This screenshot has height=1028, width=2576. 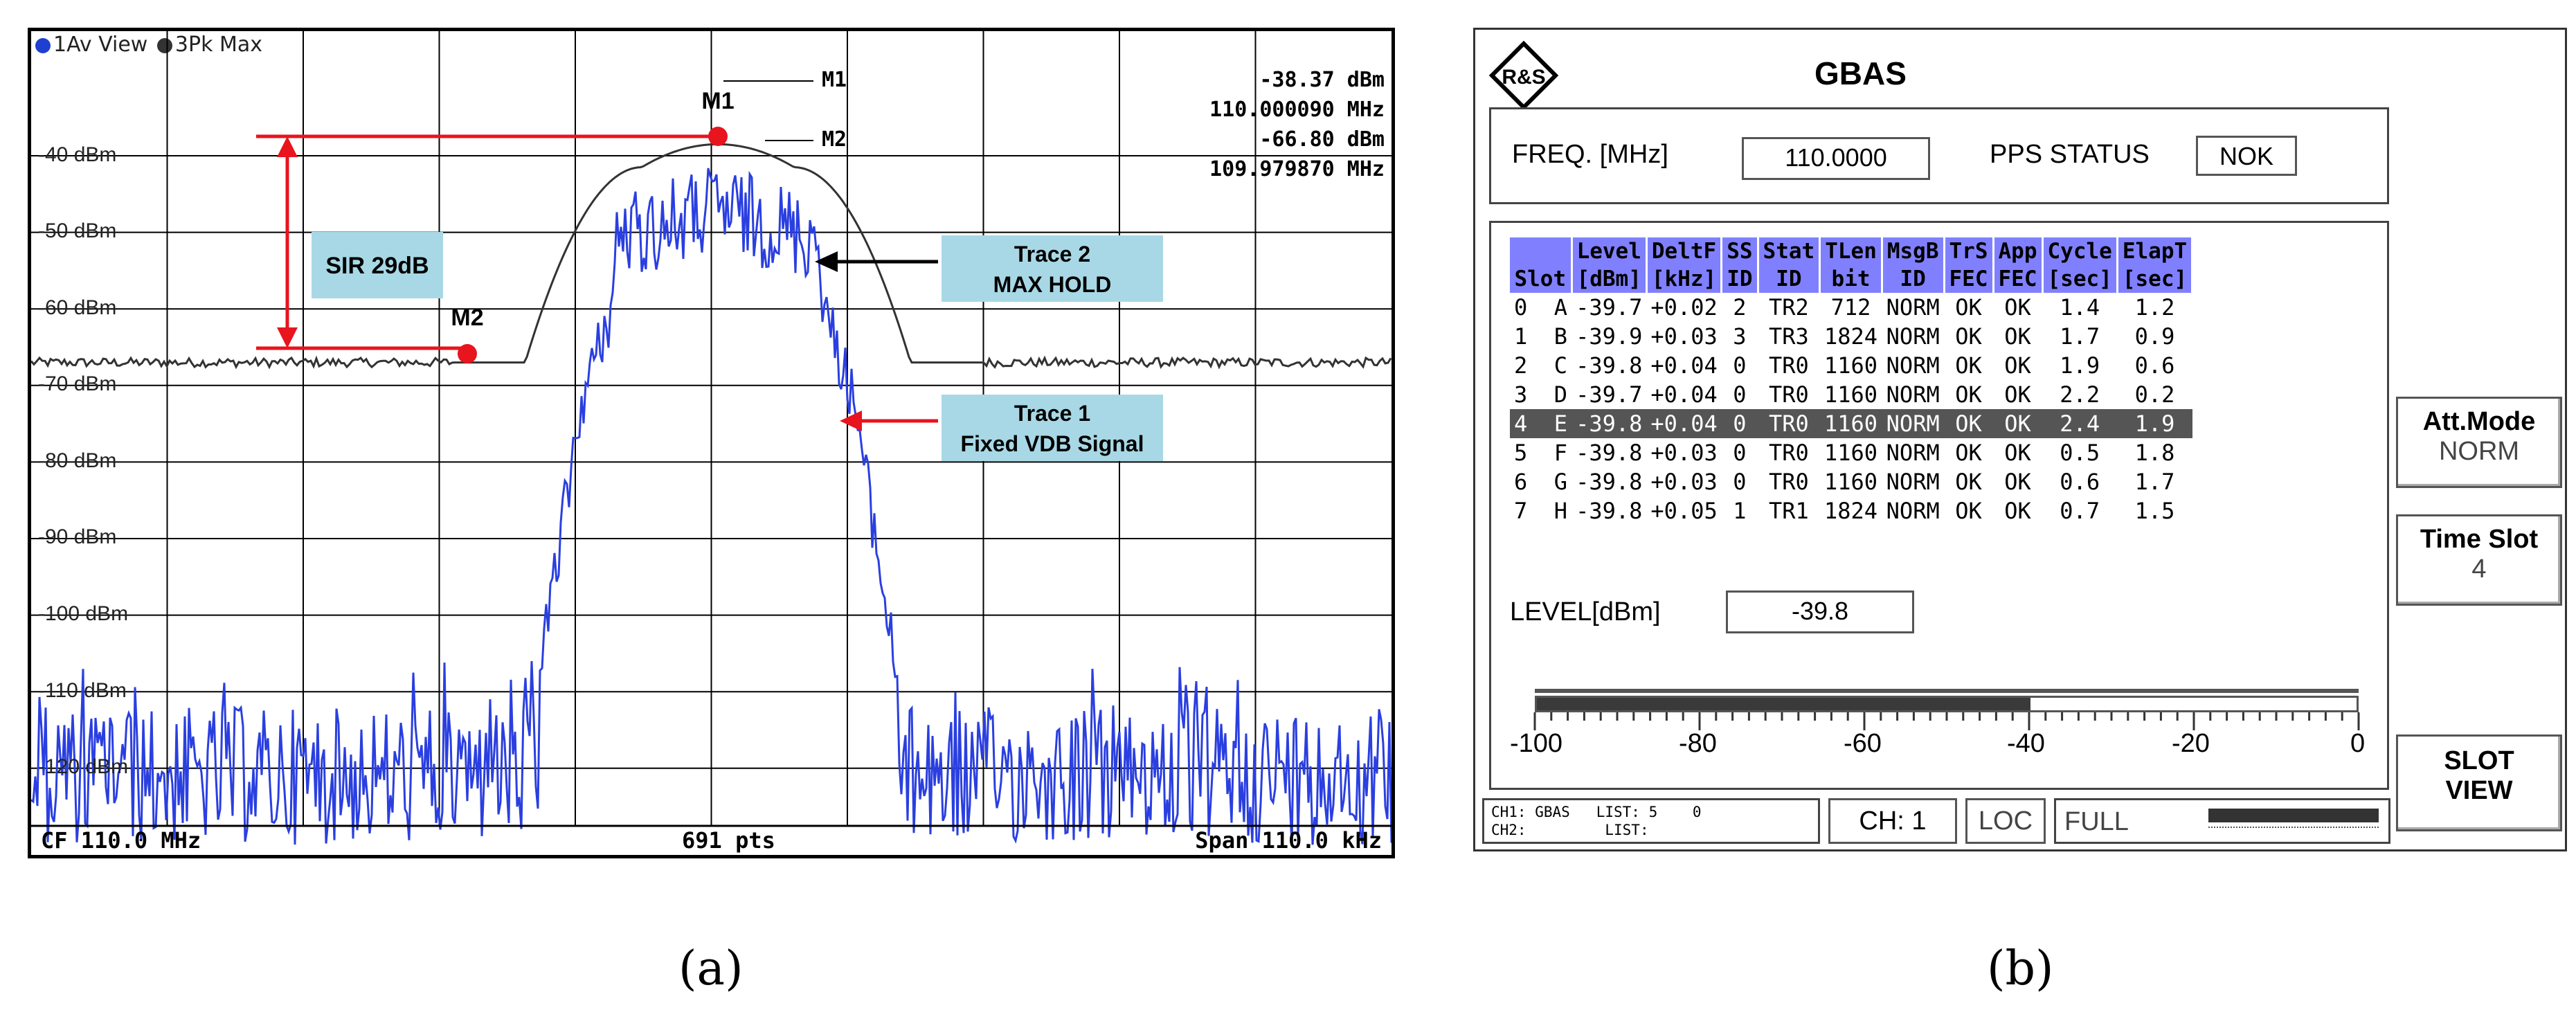 I want to click on frequency-section: FREQ. [MHz] 110.0000 PPS STATUS NOK, so click(x=1939, y=155).